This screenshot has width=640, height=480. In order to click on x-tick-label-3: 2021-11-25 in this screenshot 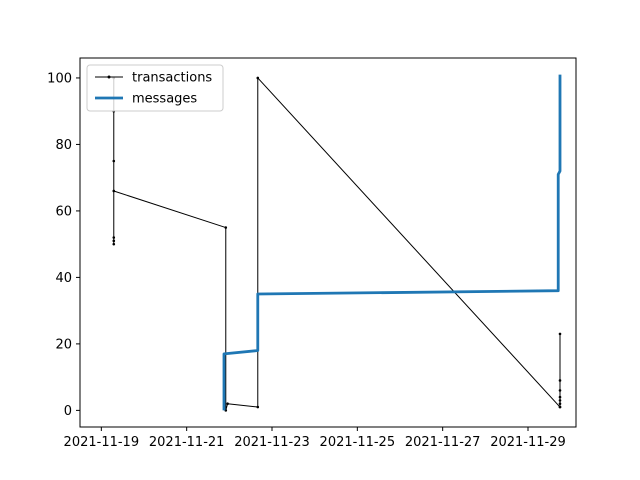, I will do `click(358, 442)`.